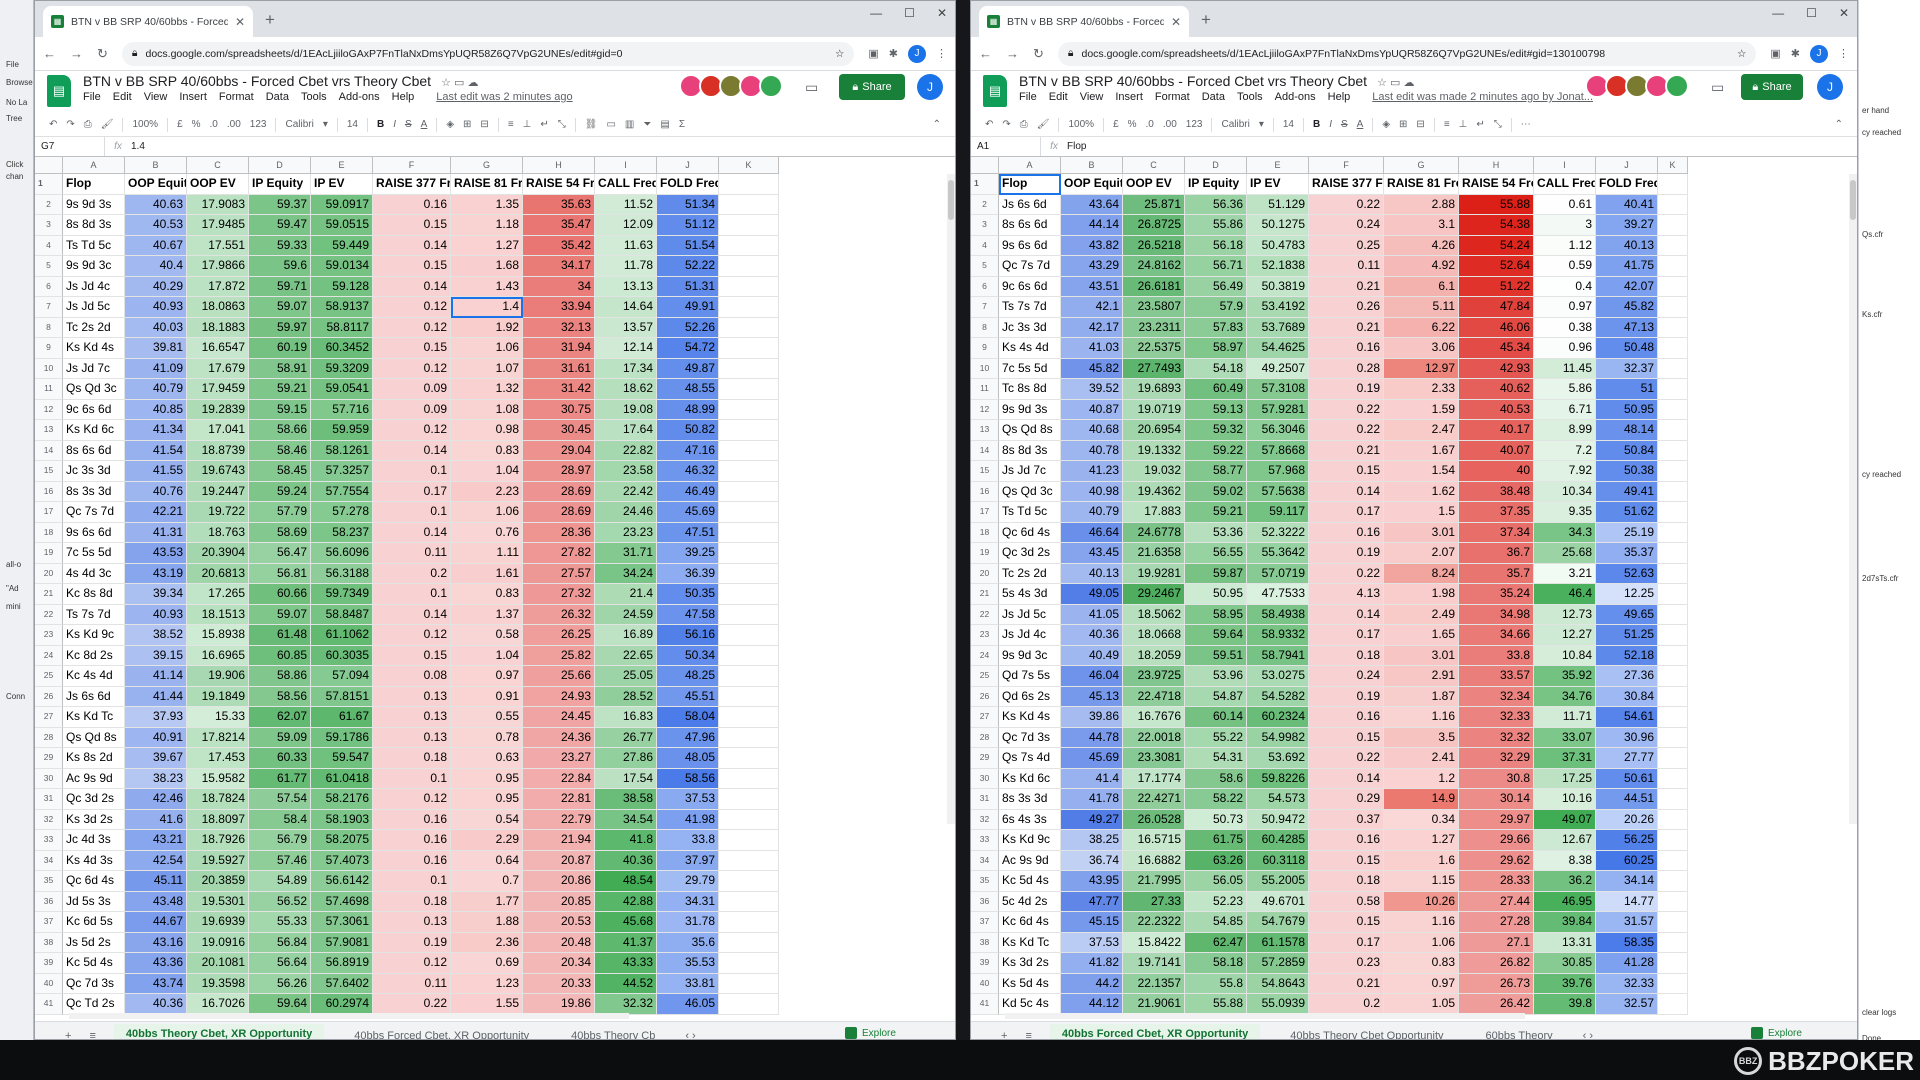 This screenshot has height=1080, width=1920. Describe the element at coordinates (626, 532) in the screenshot. I see `data-cell: 23.23` at that location.